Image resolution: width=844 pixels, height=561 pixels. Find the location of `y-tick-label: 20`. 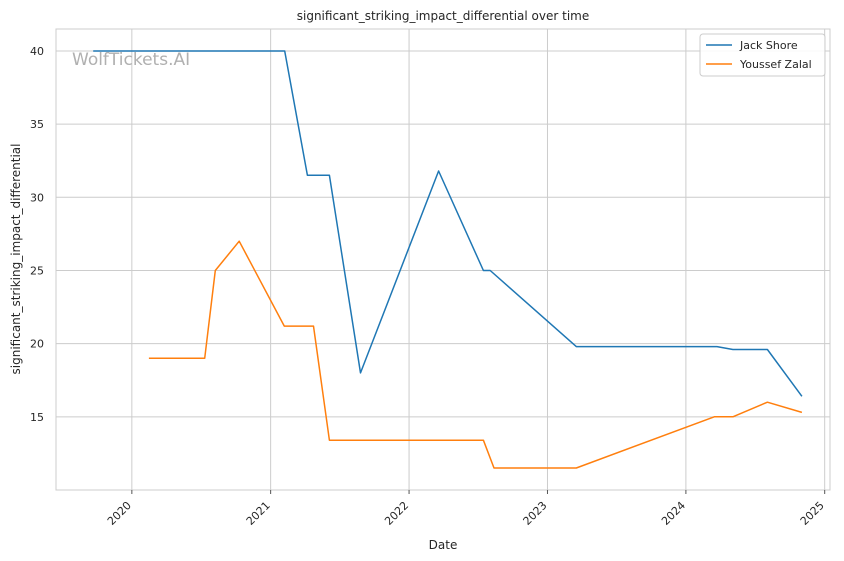

y-tick-label: 20 is located at coordinates (37, 344).